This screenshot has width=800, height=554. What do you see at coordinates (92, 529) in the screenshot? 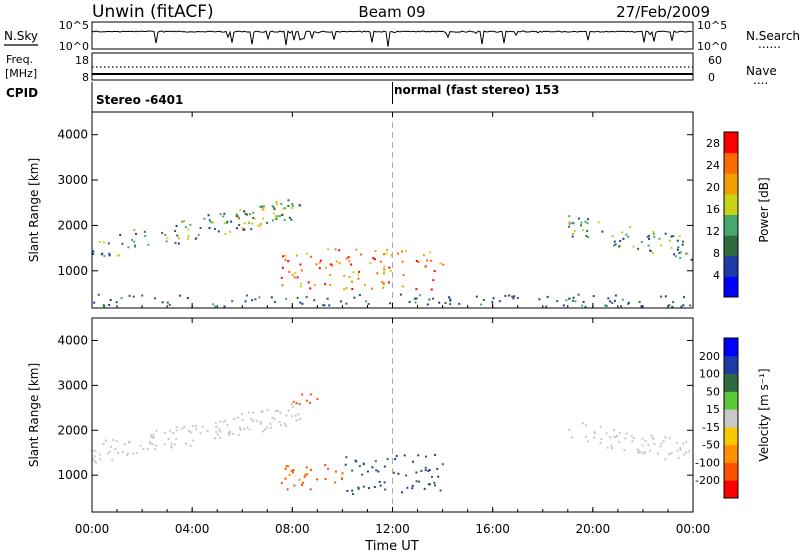
I see `x-tick-label: 00:00` at bounding box center [92, 529].